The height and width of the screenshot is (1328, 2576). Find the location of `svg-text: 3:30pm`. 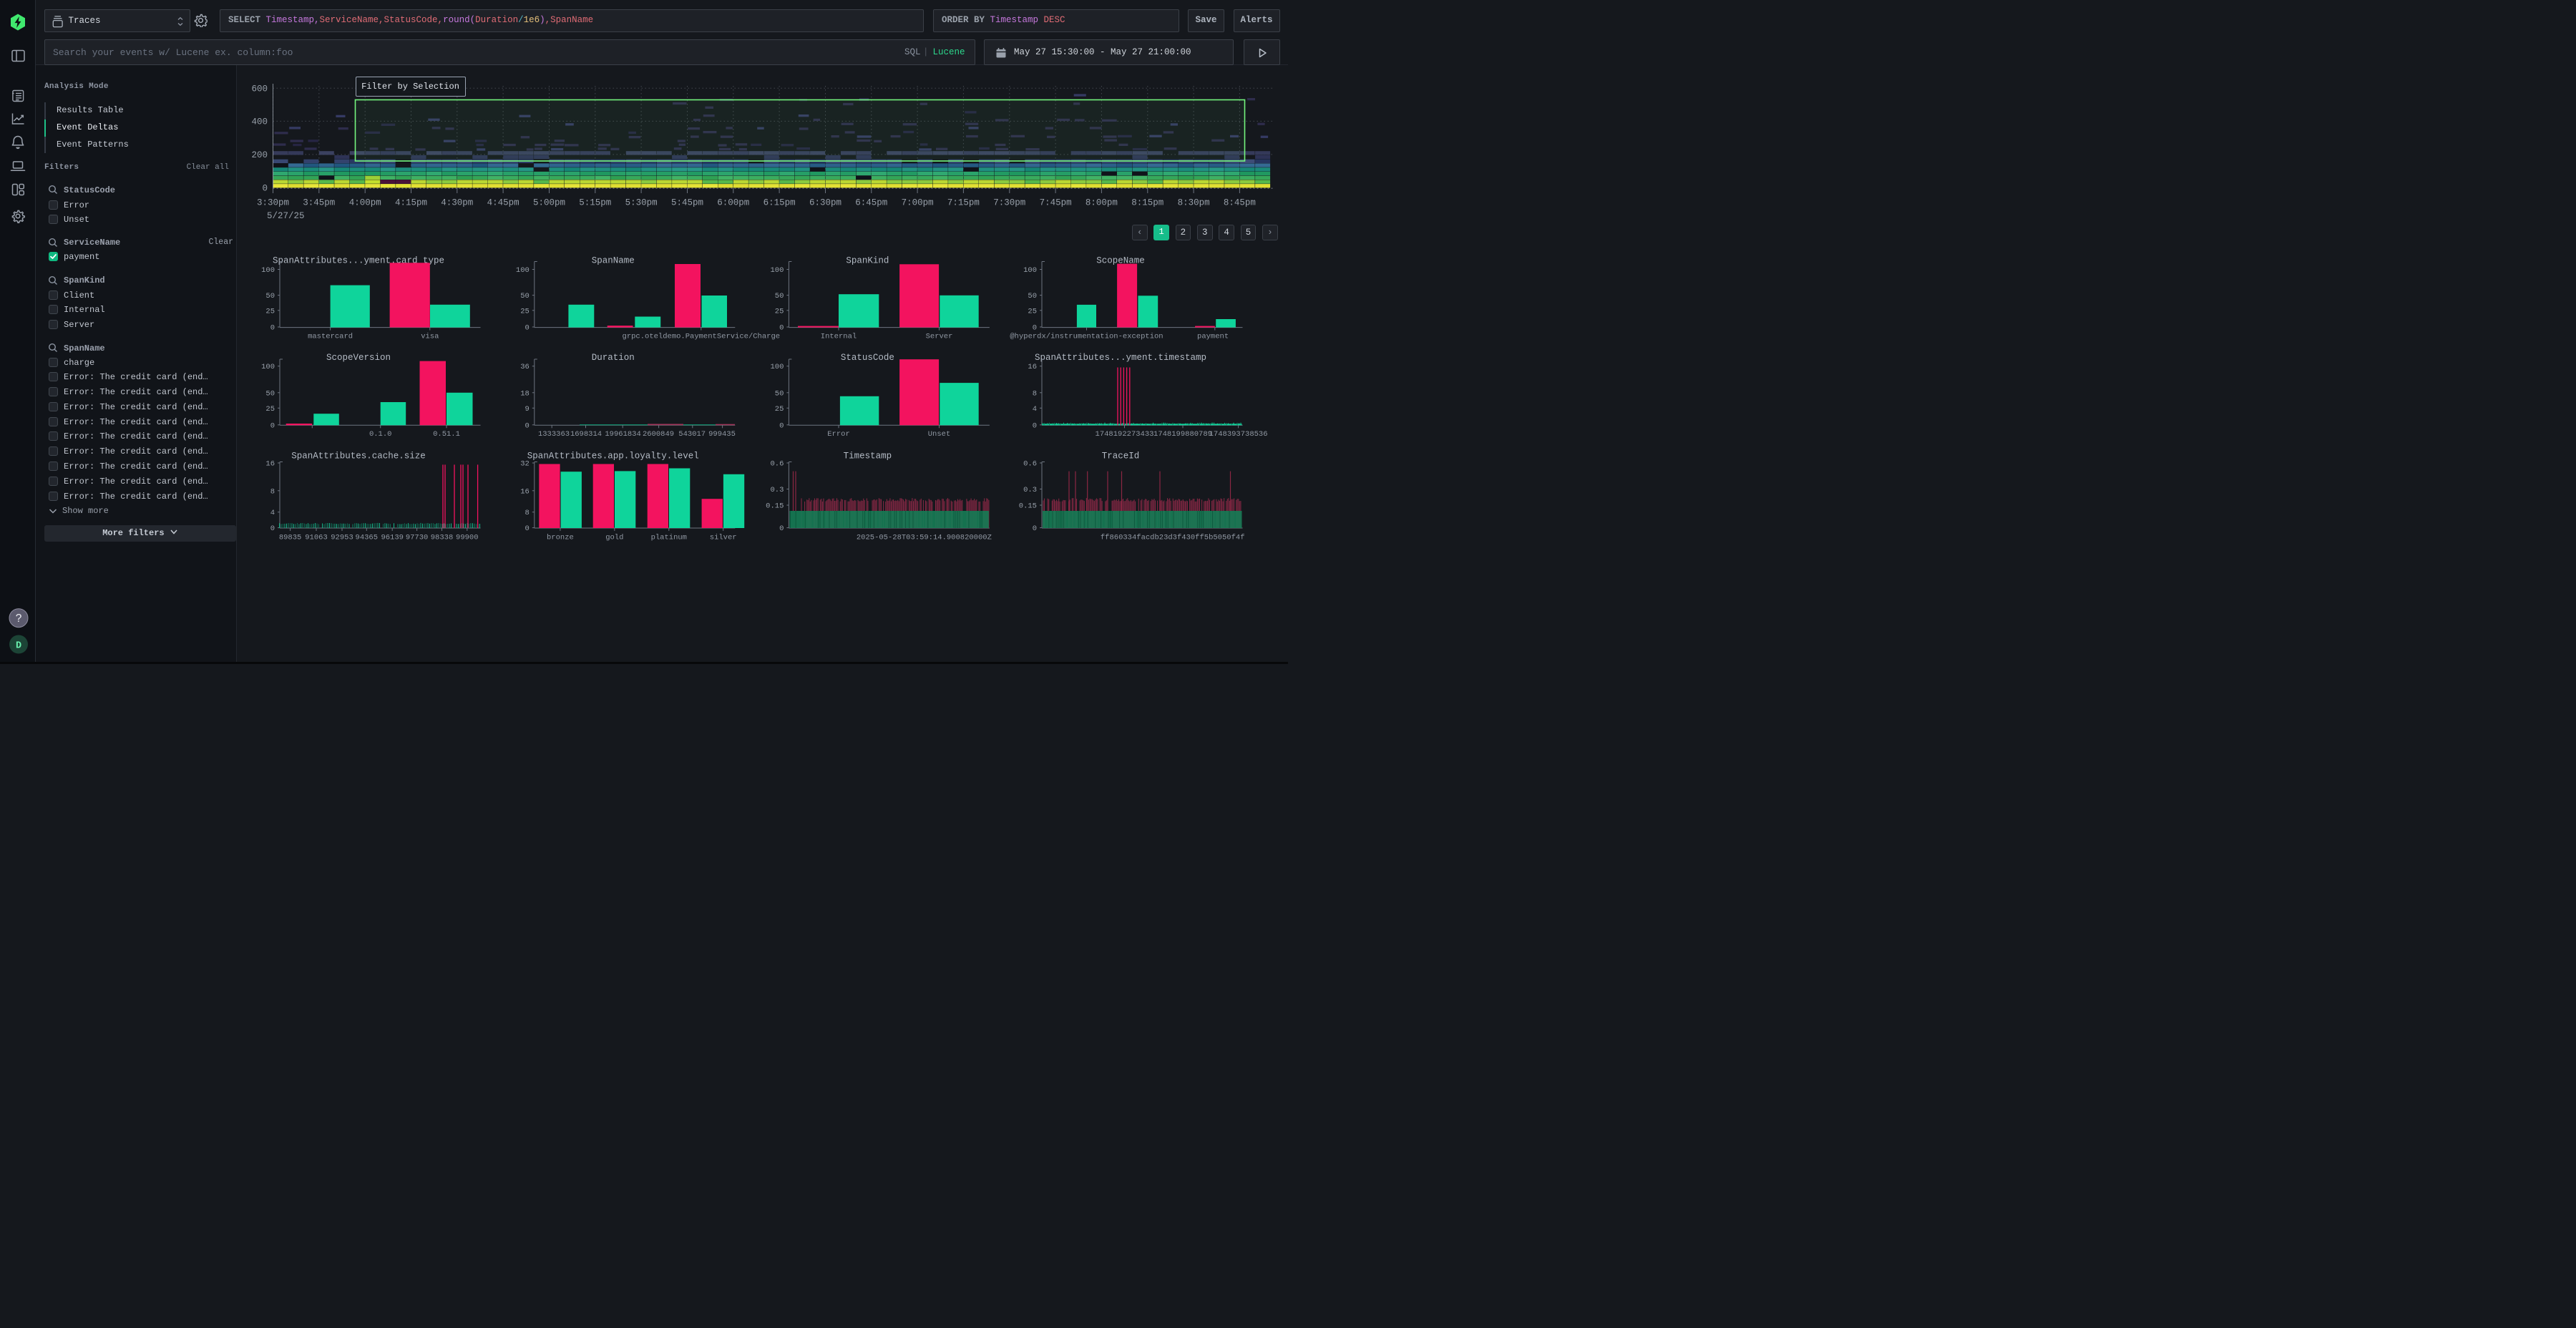

svg-text: 3:30pm is located at coordinates (273, 203).